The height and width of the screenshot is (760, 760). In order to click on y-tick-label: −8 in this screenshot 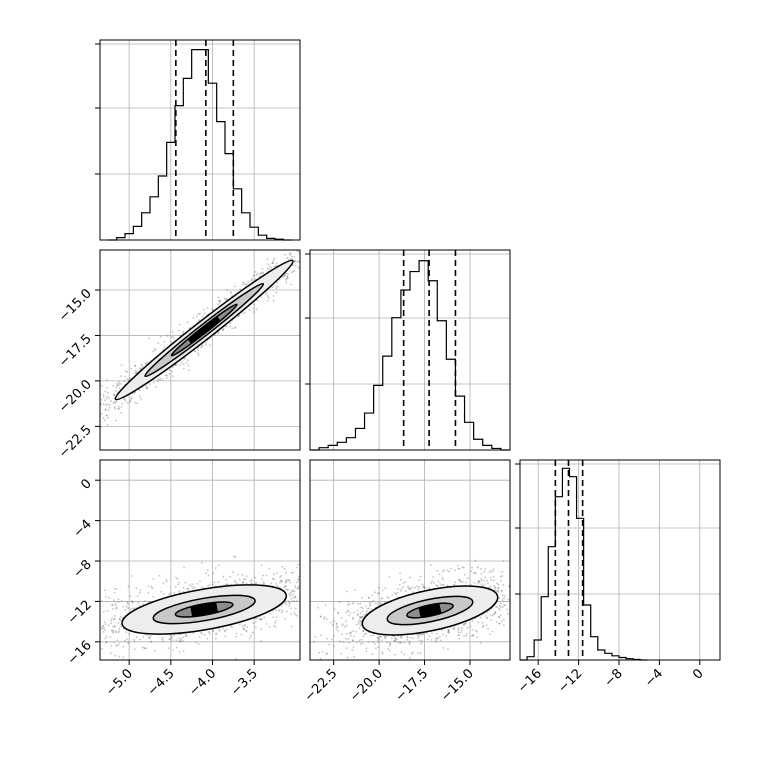, I will do `click(83, 569)`.